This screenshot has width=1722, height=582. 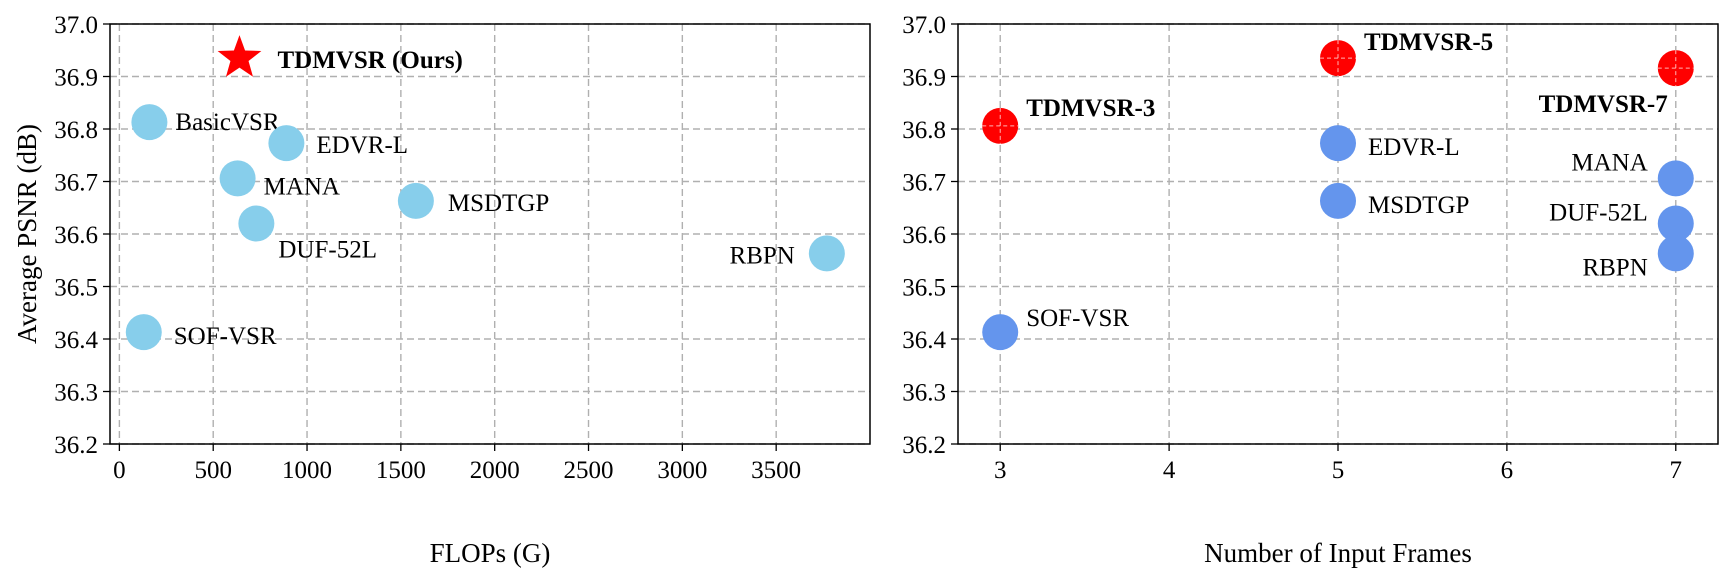 I want to click on x-tick-label: 3500, so click(x=776, y=470).